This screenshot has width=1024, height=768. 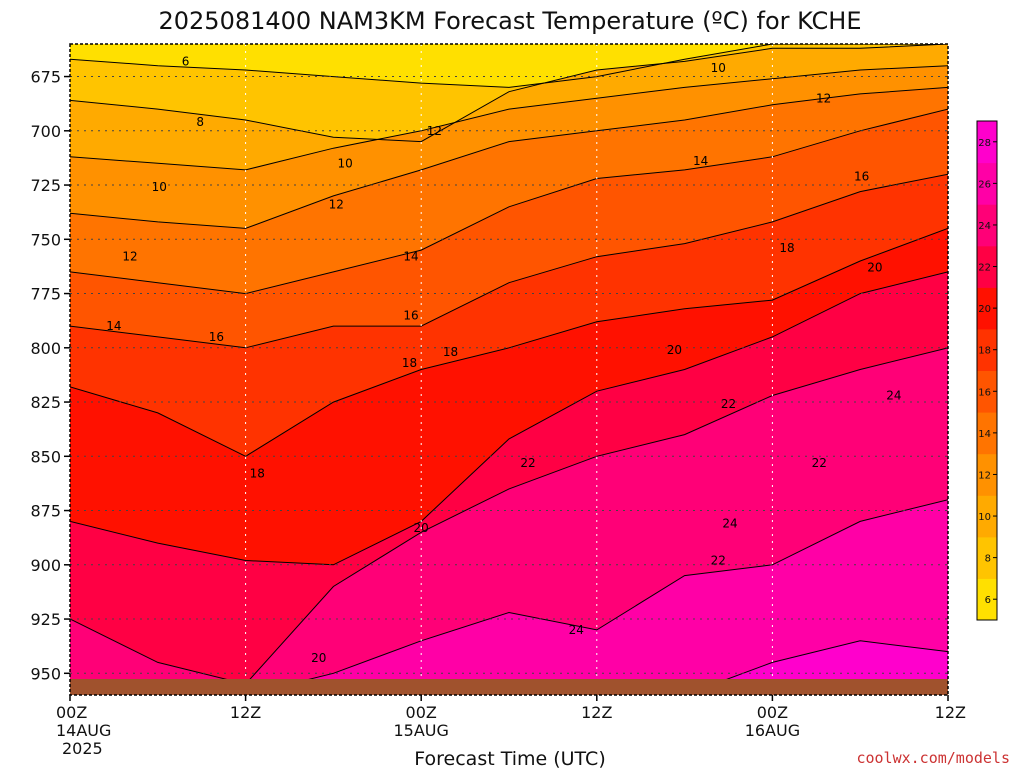 What do you see at coordinates (245, 712) in the screenshot?
I see `x-tick-label-1: 12Z` at bounding box center [245, 712].